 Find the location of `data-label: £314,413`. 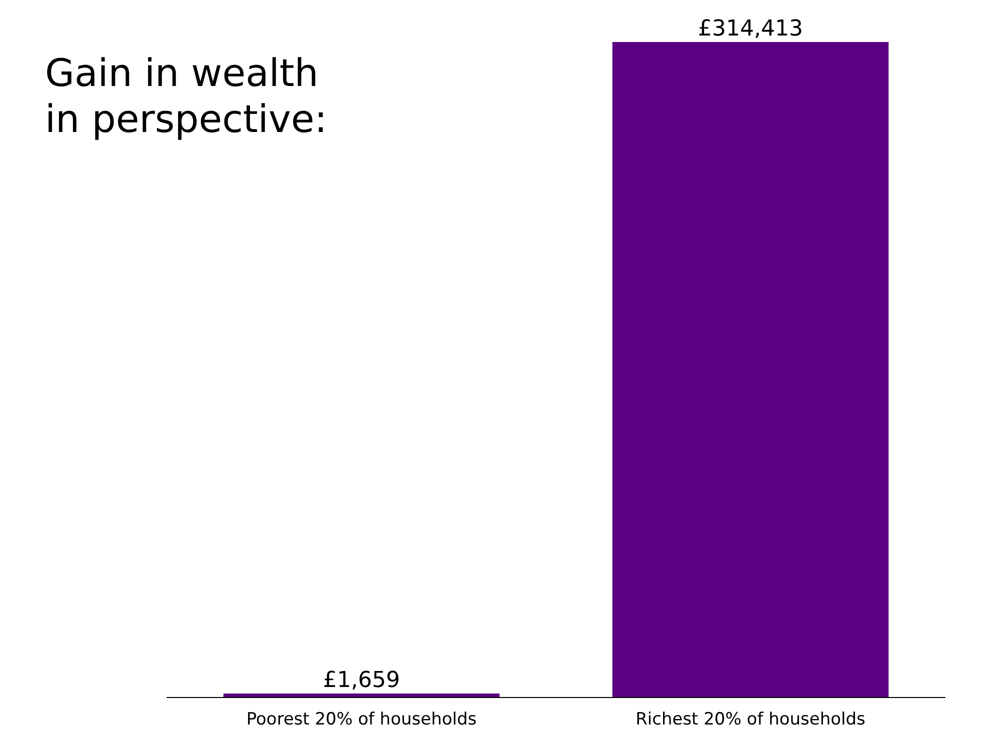

data-label: £314,413 is located at coordinates (750, 29).